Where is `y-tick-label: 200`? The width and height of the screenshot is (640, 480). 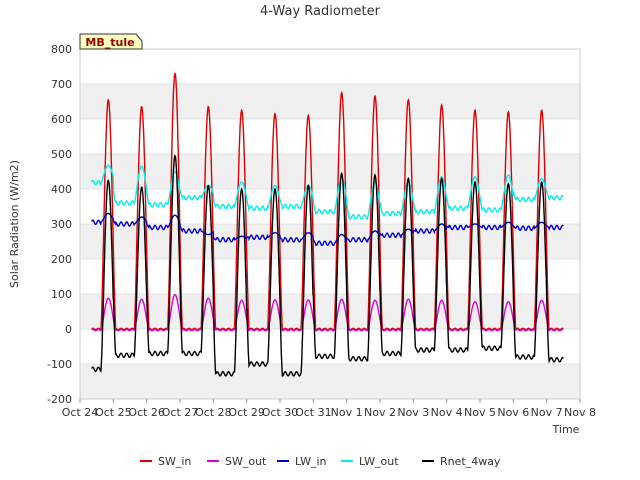
y-tick-label: 200 is located at coordinates (61, 259).